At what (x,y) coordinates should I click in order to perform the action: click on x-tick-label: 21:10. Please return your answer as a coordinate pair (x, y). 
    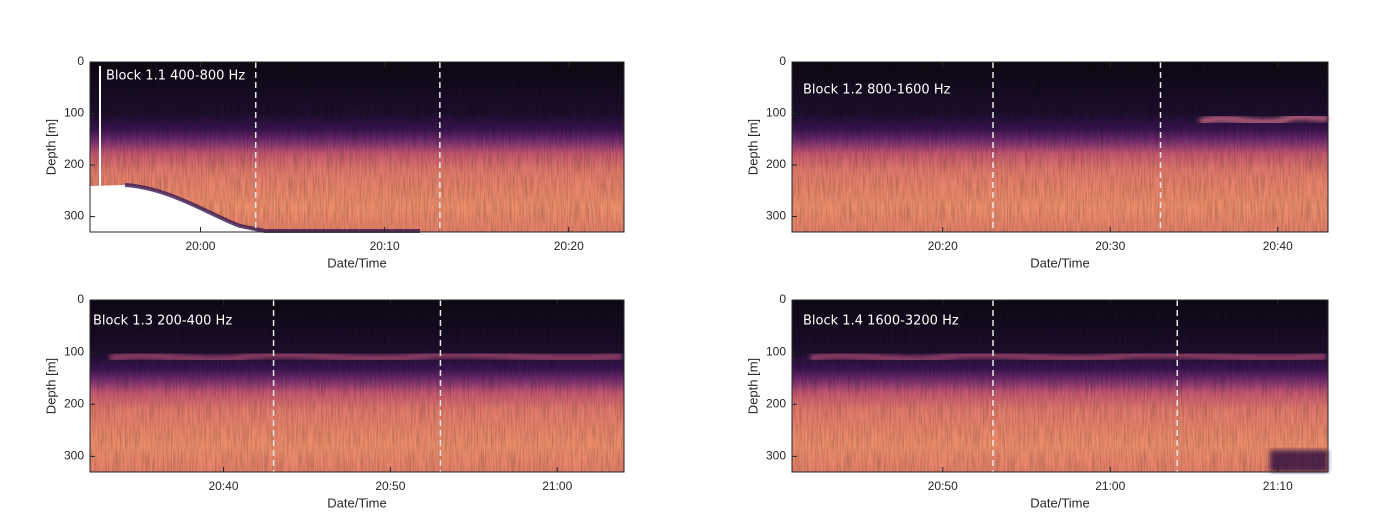
    Looking at the image, I should click on (1278, 486).